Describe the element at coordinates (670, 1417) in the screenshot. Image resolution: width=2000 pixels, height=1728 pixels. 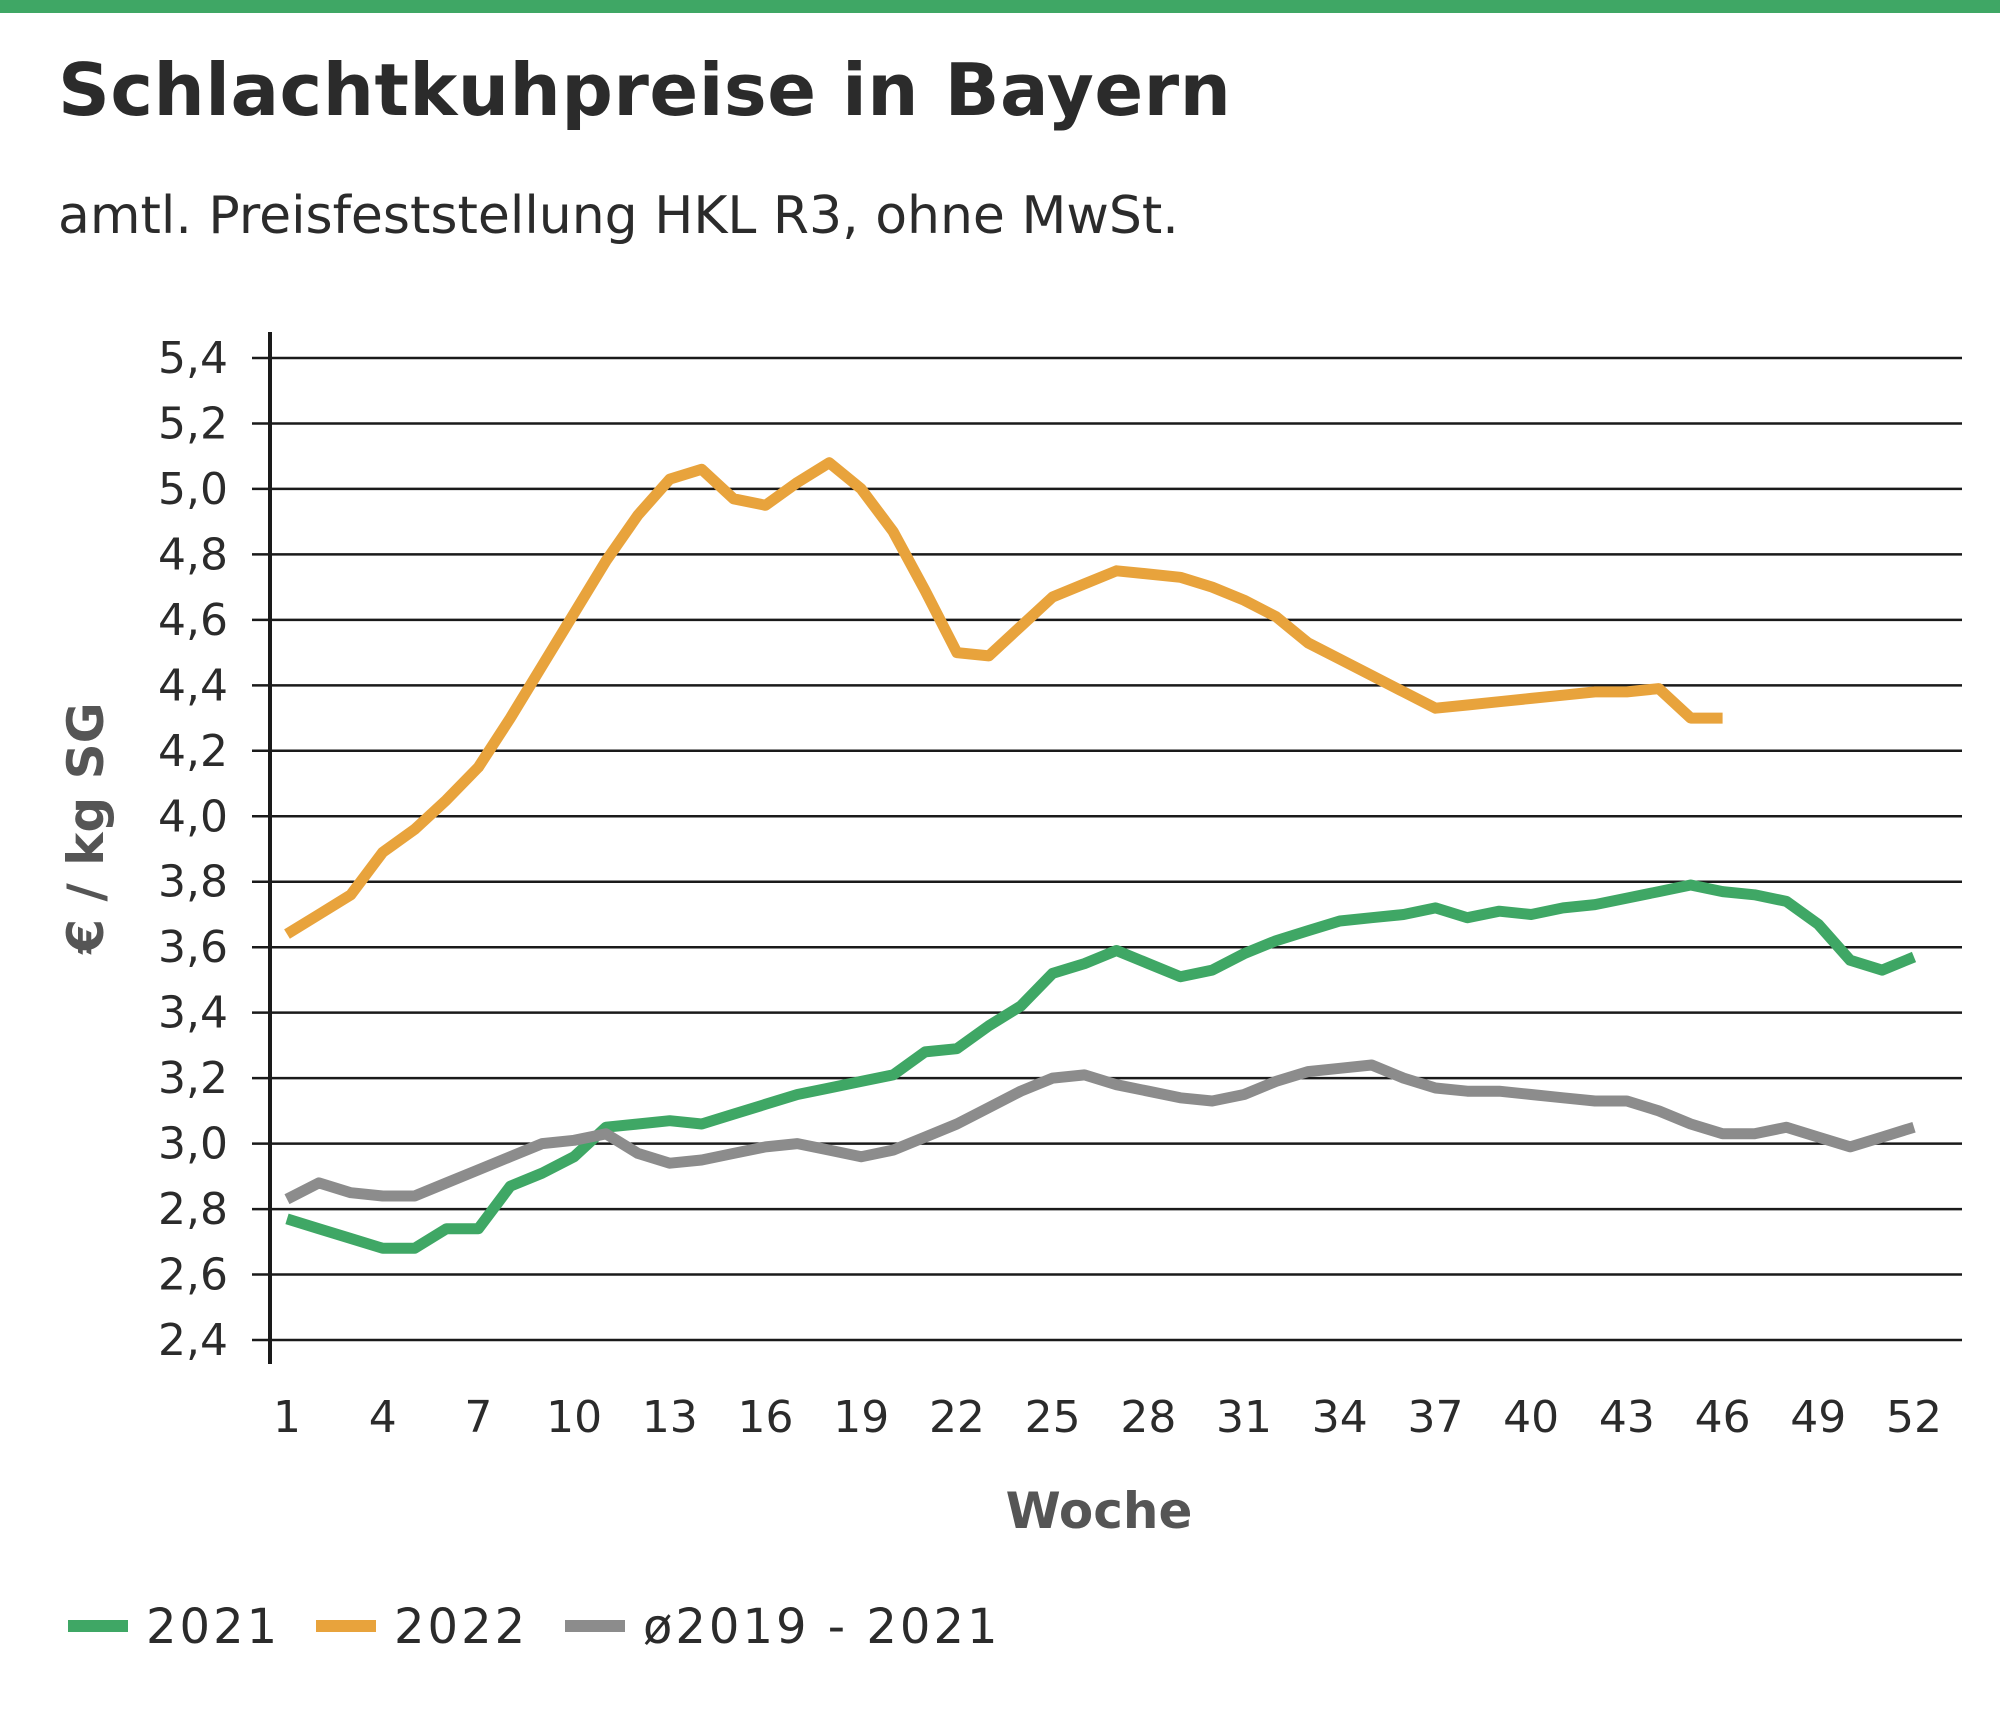
I see `x-tick-label: 13` at that location.